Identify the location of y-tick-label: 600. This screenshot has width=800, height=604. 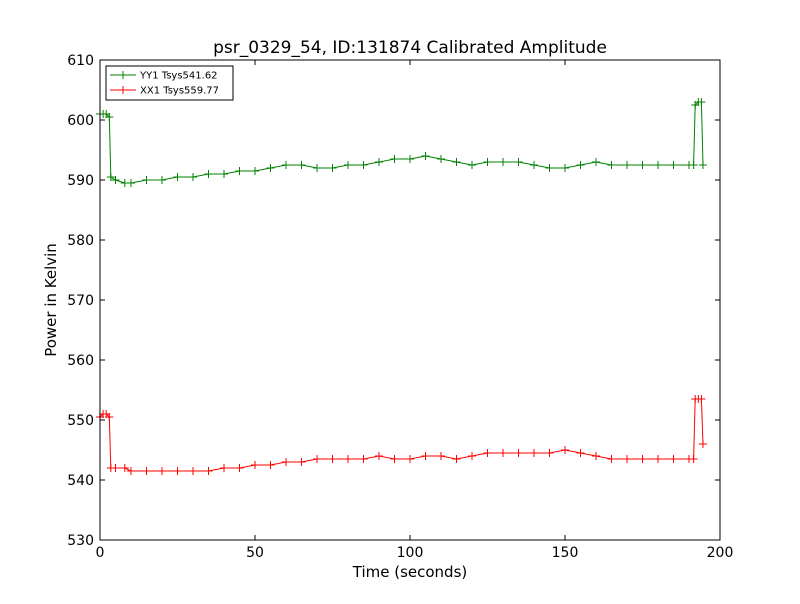
(80, 121).